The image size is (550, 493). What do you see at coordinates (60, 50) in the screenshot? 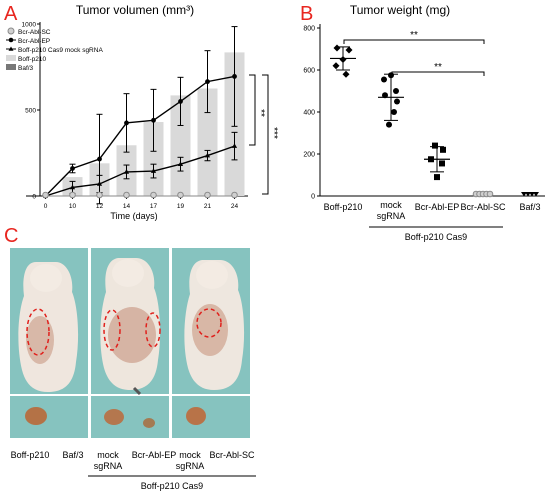
I see `legend-label: Boff-p210 Cas9 mock sgRNA` at bounding box center [60, 50].